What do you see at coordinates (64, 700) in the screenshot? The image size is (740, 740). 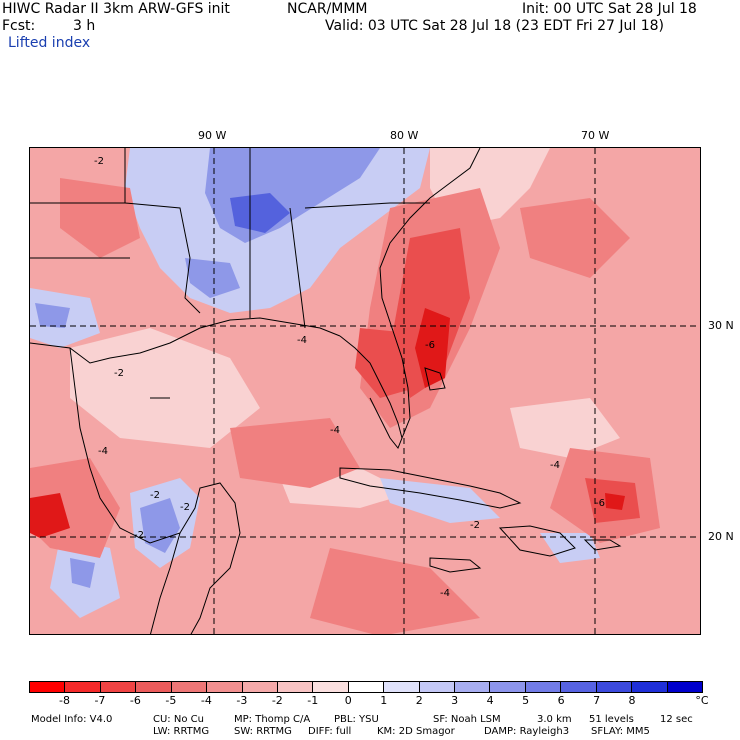 I see `color-bar-label: -8` at bounding box center [64, 700].